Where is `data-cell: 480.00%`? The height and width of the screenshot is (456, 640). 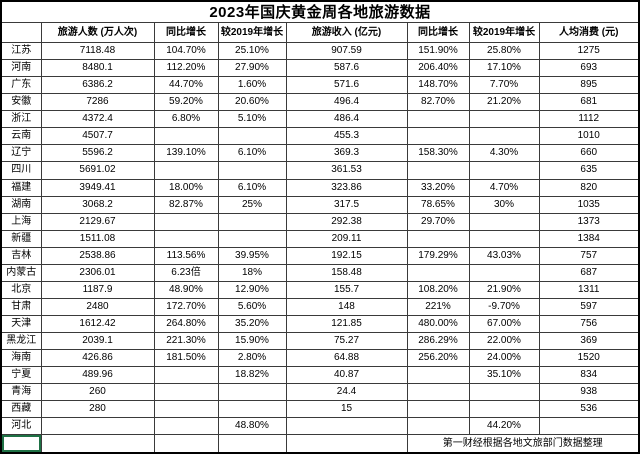 data-cell: 480.00% is located at coordinates (438, 324).